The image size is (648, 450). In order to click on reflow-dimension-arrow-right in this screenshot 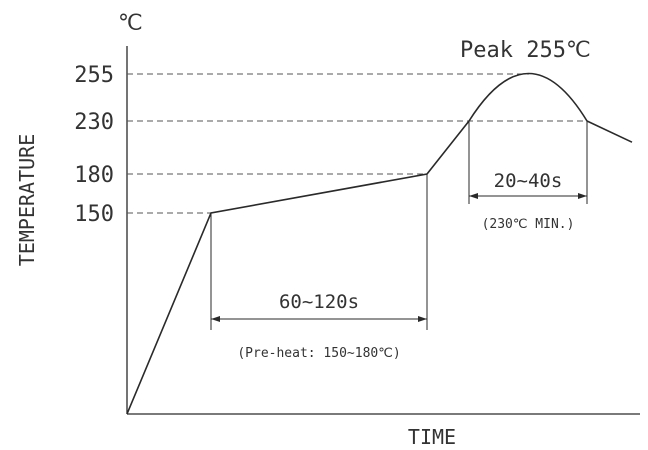, I will do `click(582, 196)`.